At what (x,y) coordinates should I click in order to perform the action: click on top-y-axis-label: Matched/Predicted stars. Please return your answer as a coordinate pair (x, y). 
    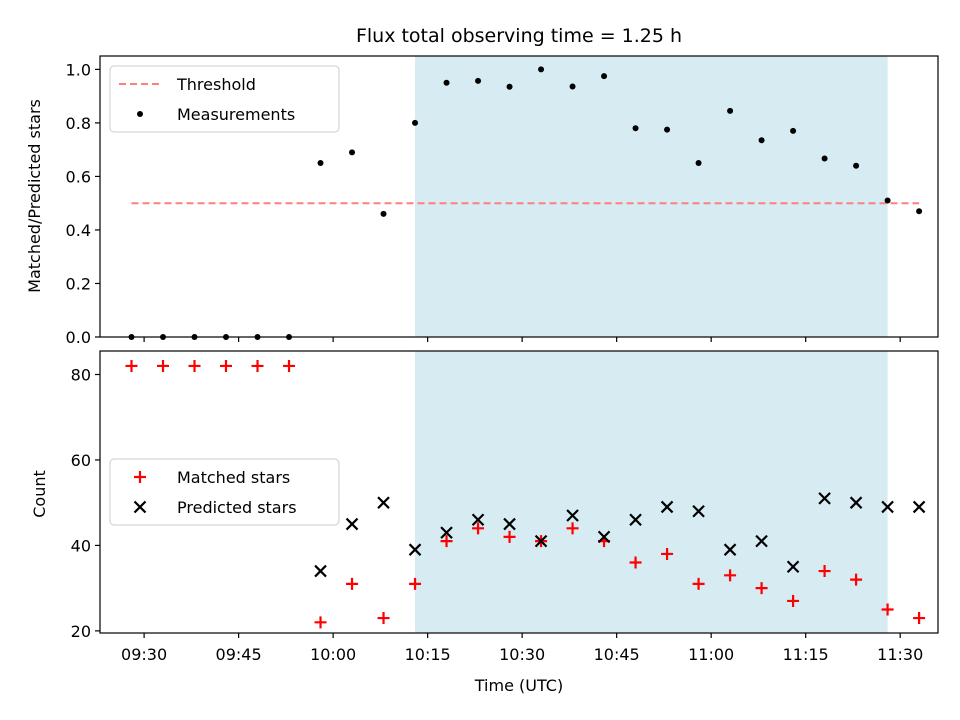
    Looking at the image, I should click on (34, 196).